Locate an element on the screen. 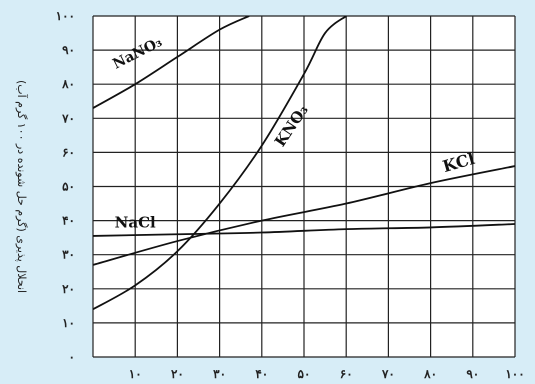  x-tick-label: ۱۰۰ is located at coordinates (514, 374).